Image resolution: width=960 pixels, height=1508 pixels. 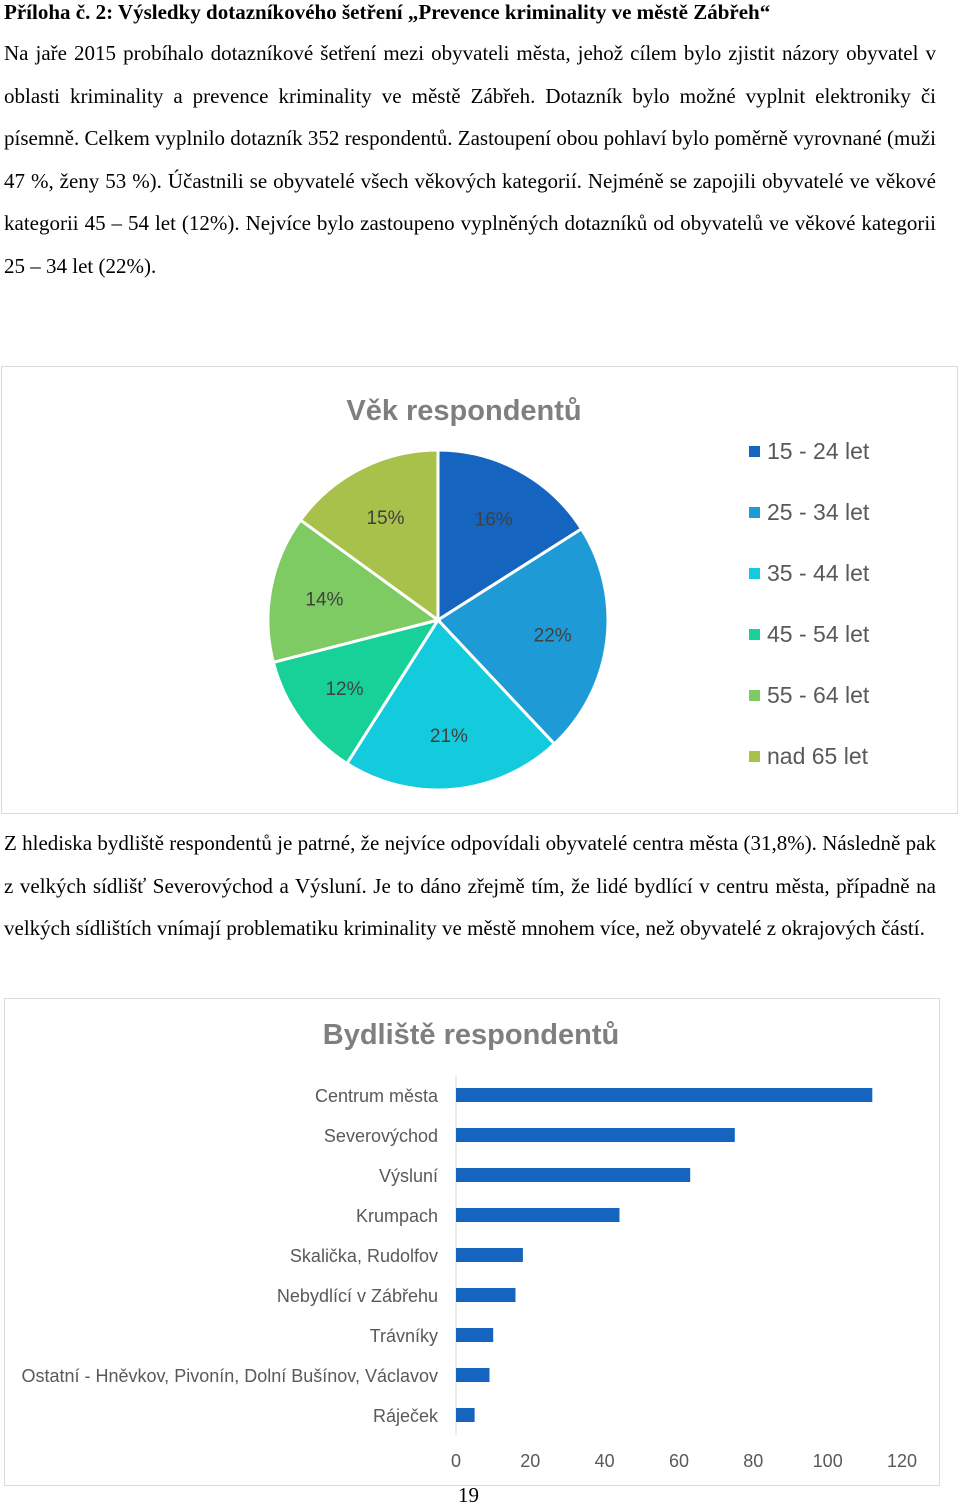 What do you see at coordinates (364, 1256) in the screenshot?
I see `category-label: Skalička, Rudolfov` at bounding box center [364, 1256].